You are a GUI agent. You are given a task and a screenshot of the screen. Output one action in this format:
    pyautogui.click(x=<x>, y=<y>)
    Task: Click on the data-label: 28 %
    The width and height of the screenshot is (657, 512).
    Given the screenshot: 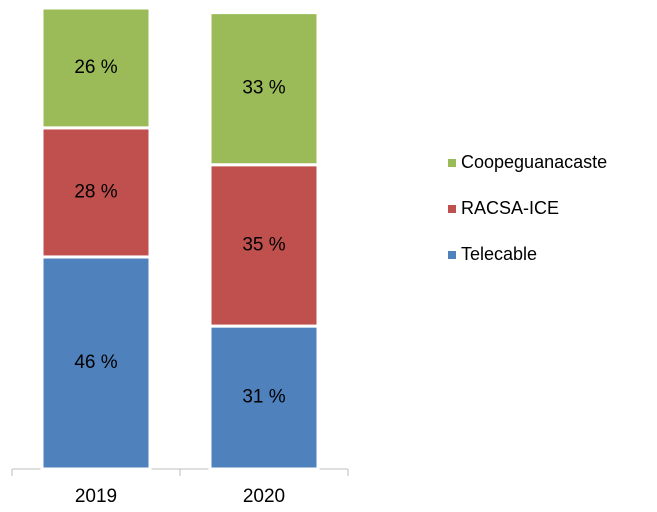 What is the action you would take?
    pyautogui.click(x=95, y=191)
    